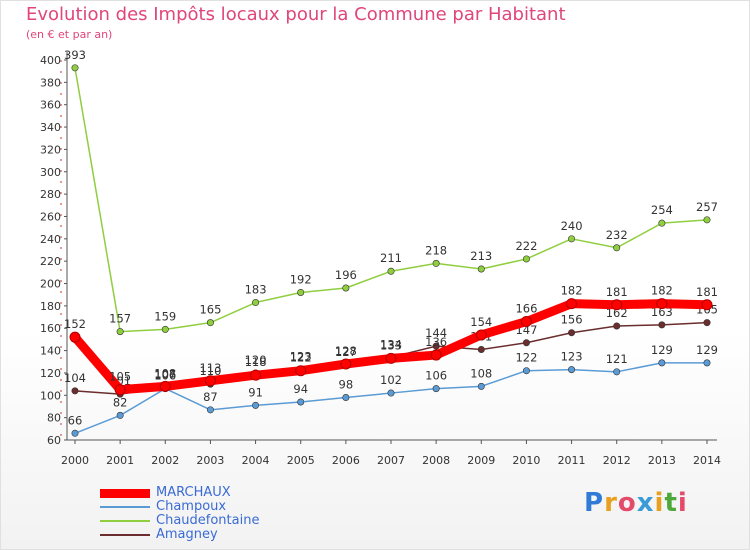 This screenshot has width=750, height=550. I want to click on data-label-champoux: 66, so click(75, 420).